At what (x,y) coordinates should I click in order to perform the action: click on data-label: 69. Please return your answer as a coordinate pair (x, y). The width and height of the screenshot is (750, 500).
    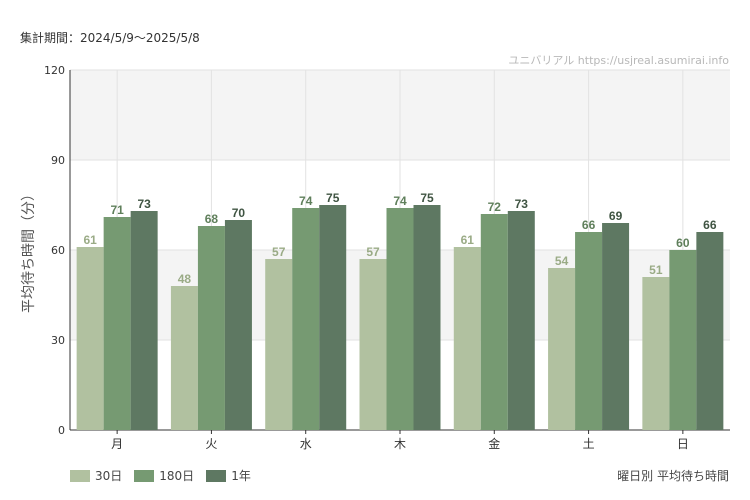
    Looking at the image, I should click on (616, 216).